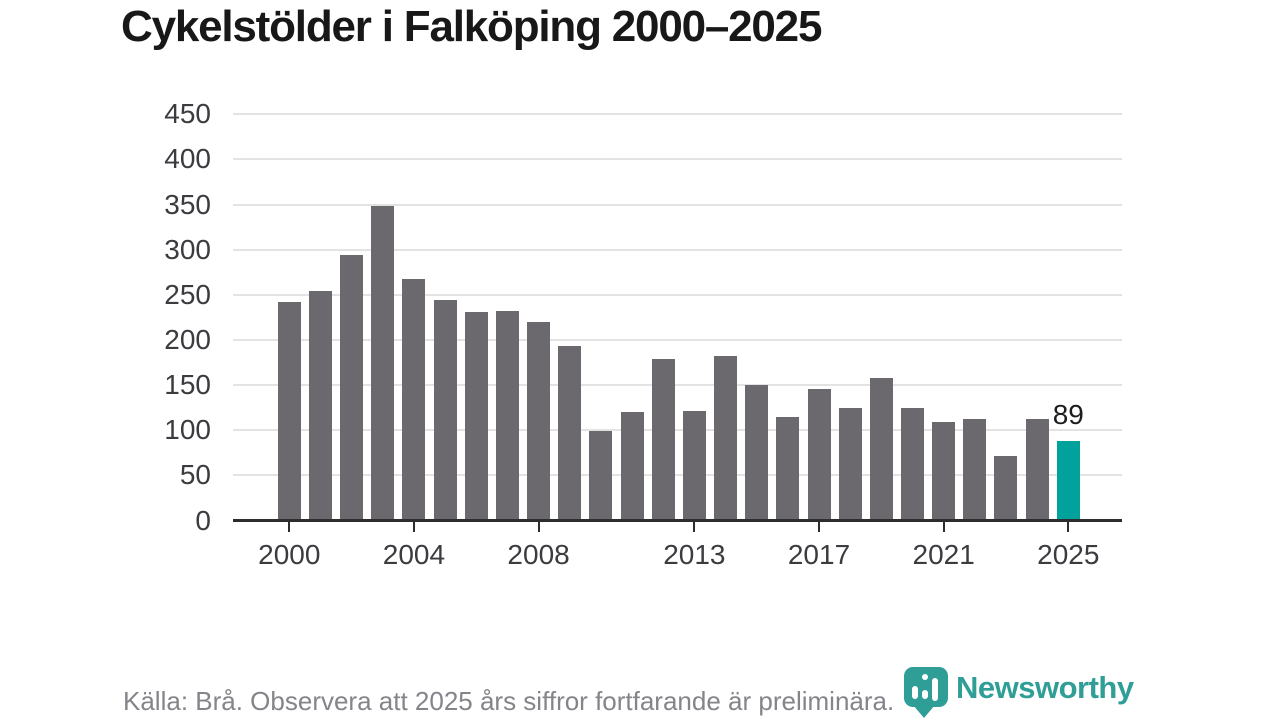 This screenshot has width=1280, height=720. I want to click on bar-2025, so click(1068, 480).